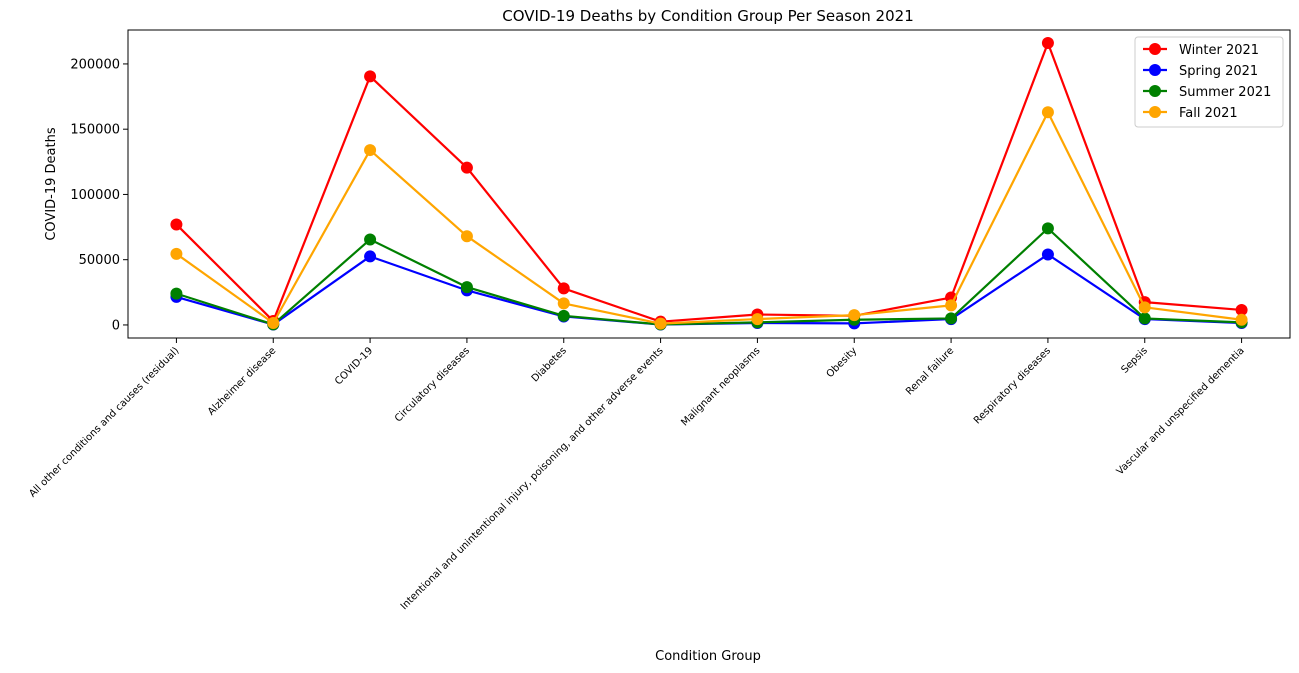 This screenshot has height=673, width=1299. Describe the element at coordinates (1208, 113) in the screenshot. I see `legend-label: Fall 2021` at that location.